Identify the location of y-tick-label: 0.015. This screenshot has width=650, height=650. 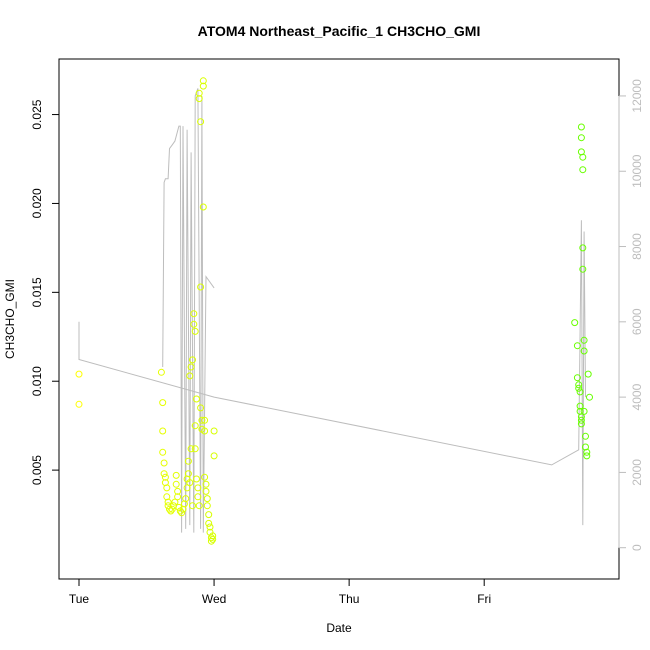
(37, 292).